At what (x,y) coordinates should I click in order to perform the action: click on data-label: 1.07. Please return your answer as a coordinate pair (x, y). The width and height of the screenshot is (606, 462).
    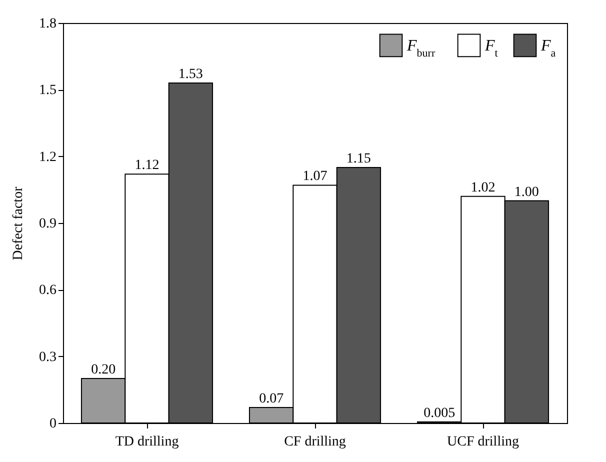
    Looking at the image, I should click on (315, 176).